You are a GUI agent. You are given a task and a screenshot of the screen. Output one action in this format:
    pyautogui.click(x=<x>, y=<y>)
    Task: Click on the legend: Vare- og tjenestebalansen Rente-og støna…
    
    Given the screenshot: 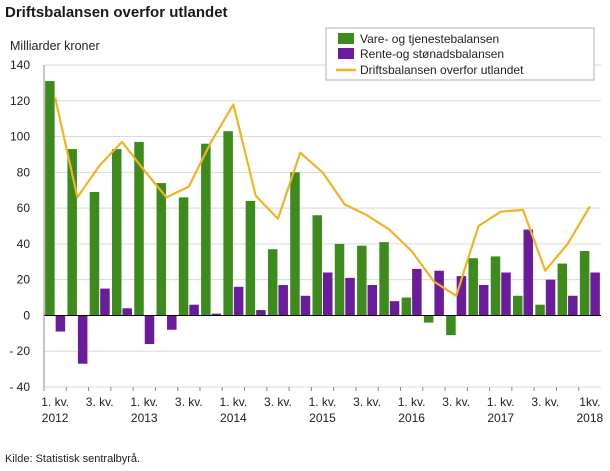 What is the action you would take?
    pyautogui.click(x=460, y=54)
    